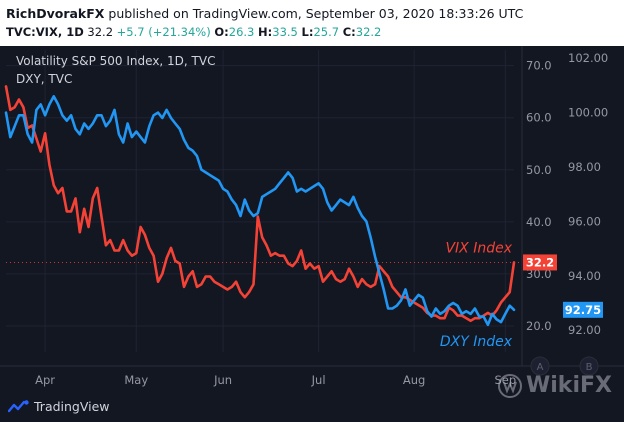 The height and width of the screenshot is (422, 624). Describe the element at coordinates (510, 385) in the screenshot. I see `wikifx-logo-icon` at that location.